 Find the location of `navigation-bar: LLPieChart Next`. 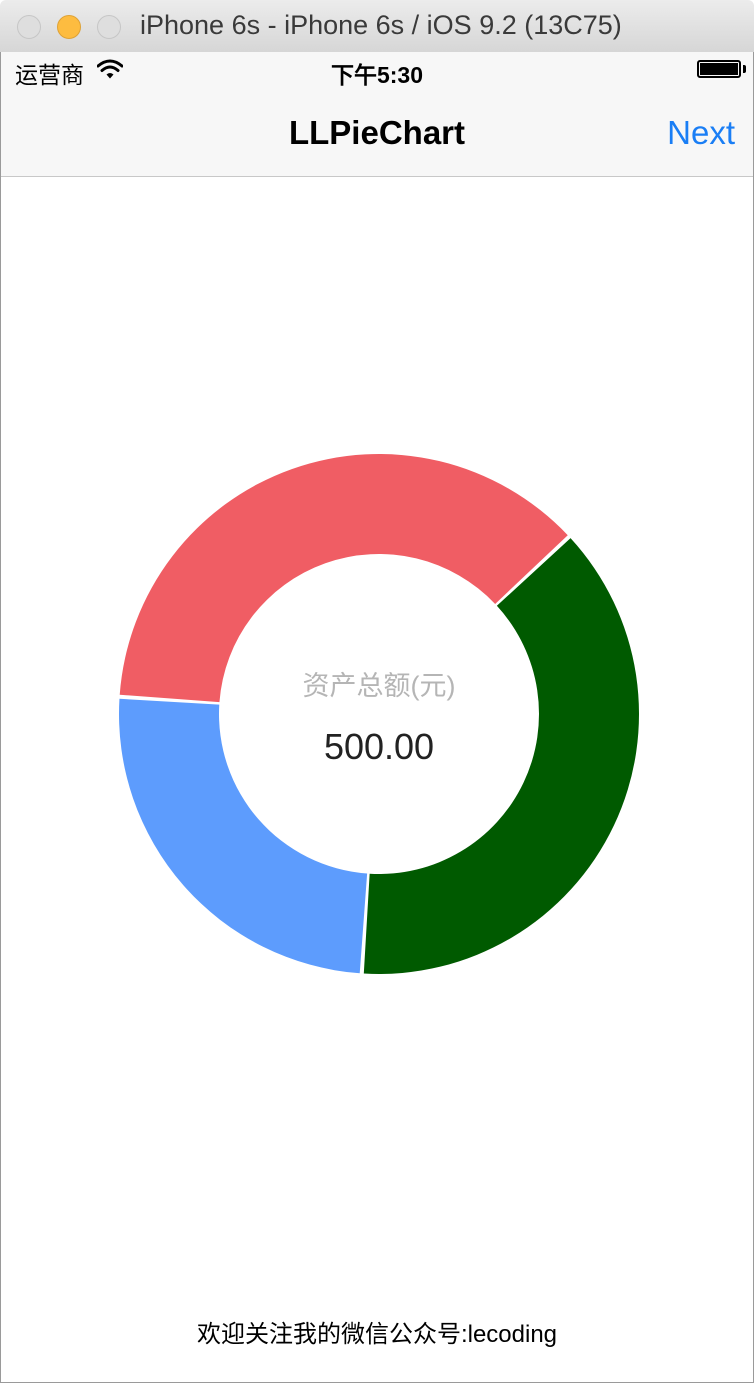

navigation-bar: LLPieChart Next is located at coordinates (377, 132).